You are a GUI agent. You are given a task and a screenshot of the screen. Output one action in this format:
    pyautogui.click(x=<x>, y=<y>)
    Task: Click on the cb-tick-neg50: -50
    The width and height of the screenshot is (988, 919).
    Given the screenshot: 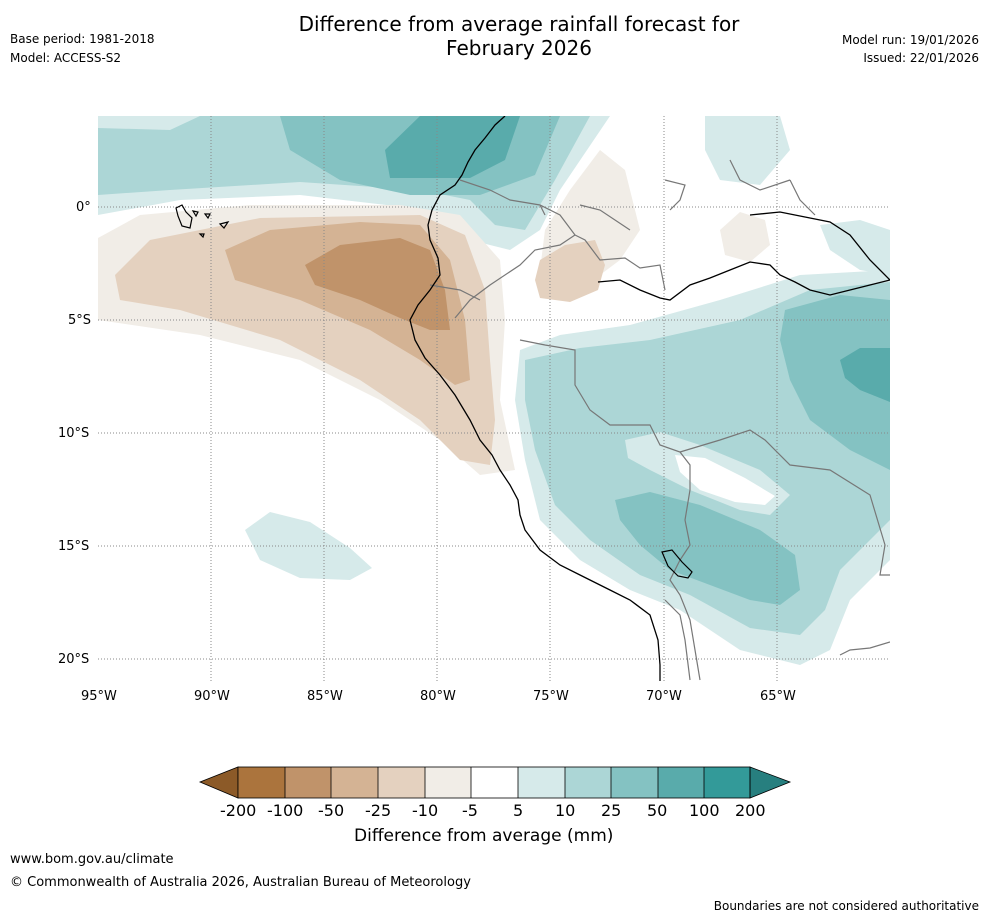 What is the action you would take?
    pyautogui.click(x=331, y=810)
    